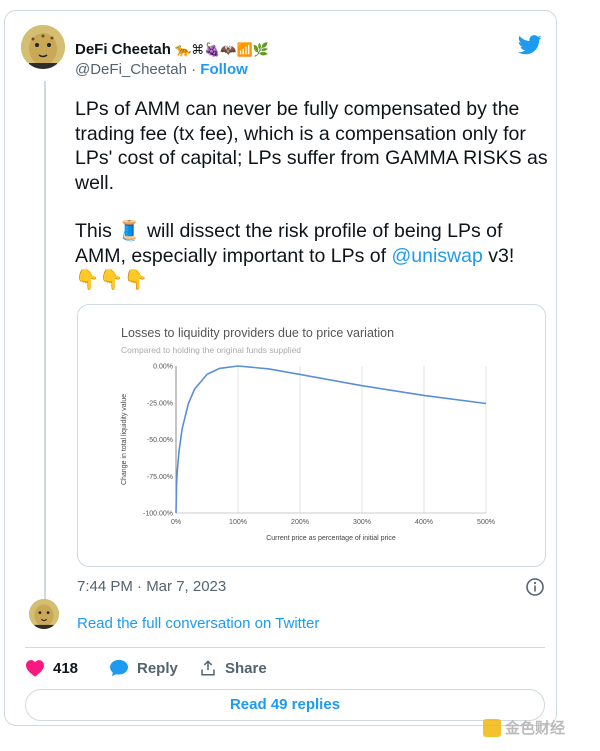 This screenshot has height=751, width=600. I want to click on like-button: 418, so click(51, 668).